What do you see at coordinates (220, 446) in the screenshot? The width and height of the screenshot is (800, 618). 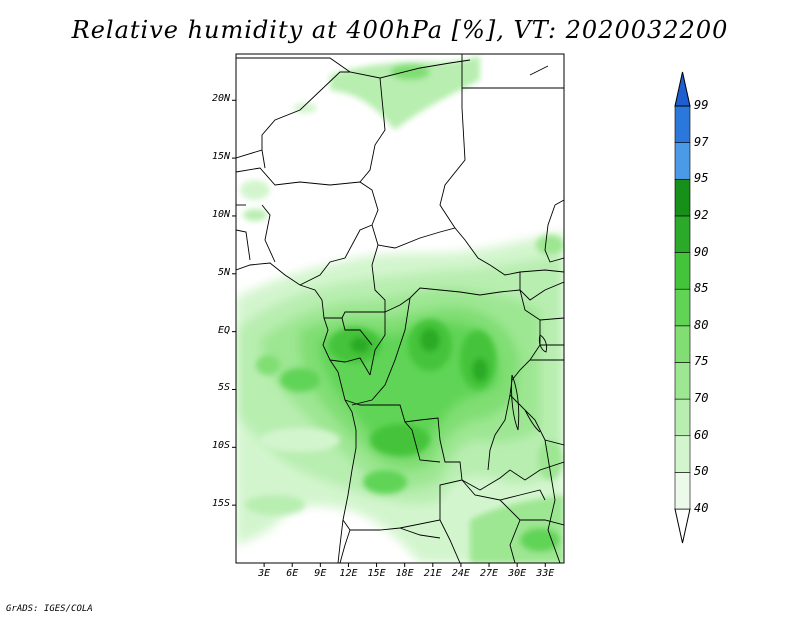 I see `lat-tick-label: 10S` at bounding box center [220, 446].